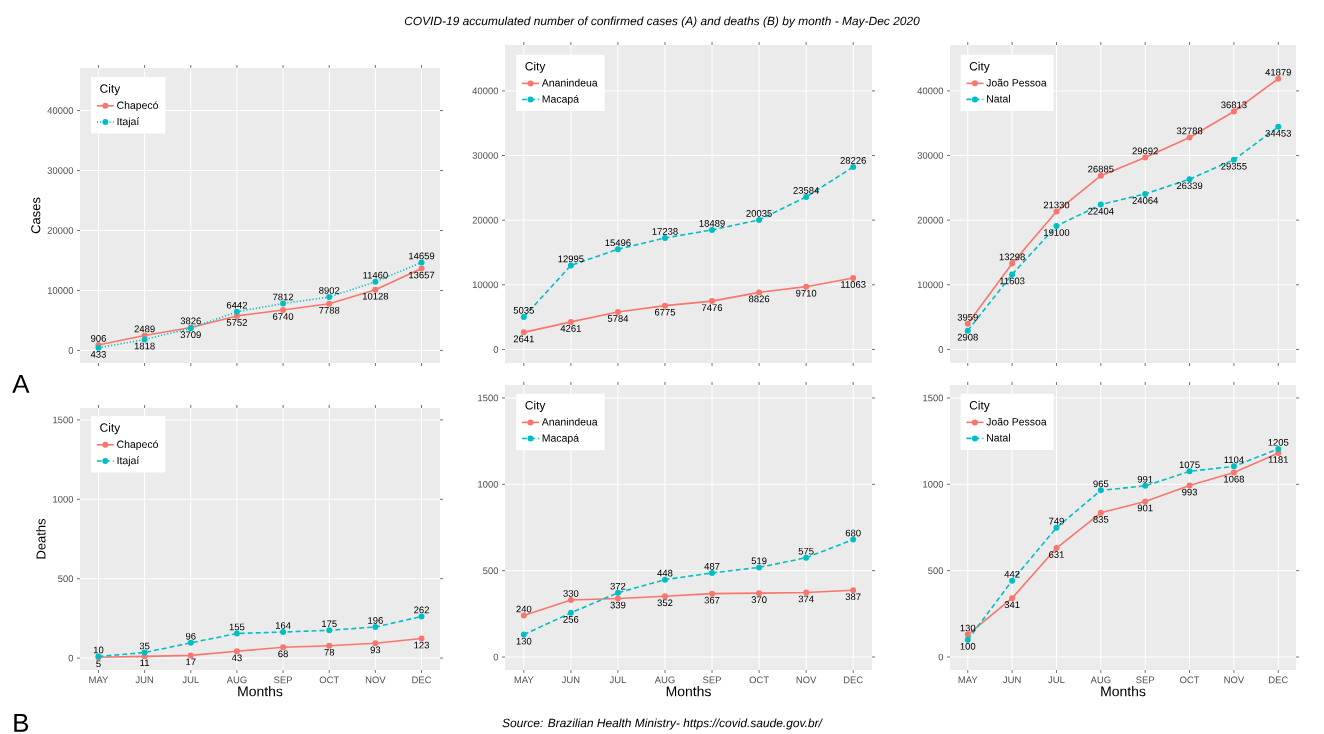  I want to click on y-axis-title: Deaths, so click(41, 538).